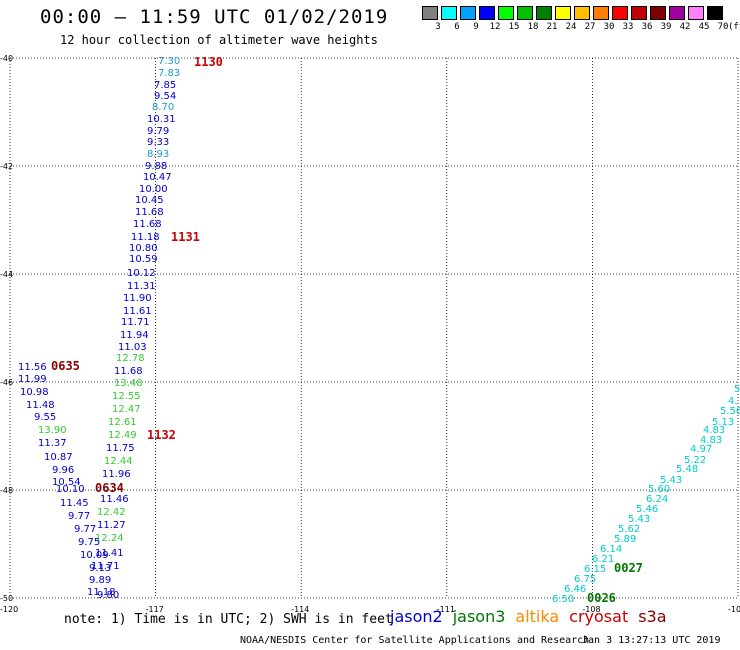 Image resolution: width=740 pixels, height=650 pixels. I want to click on wave-height-label: 5.60, so click(659, 489).